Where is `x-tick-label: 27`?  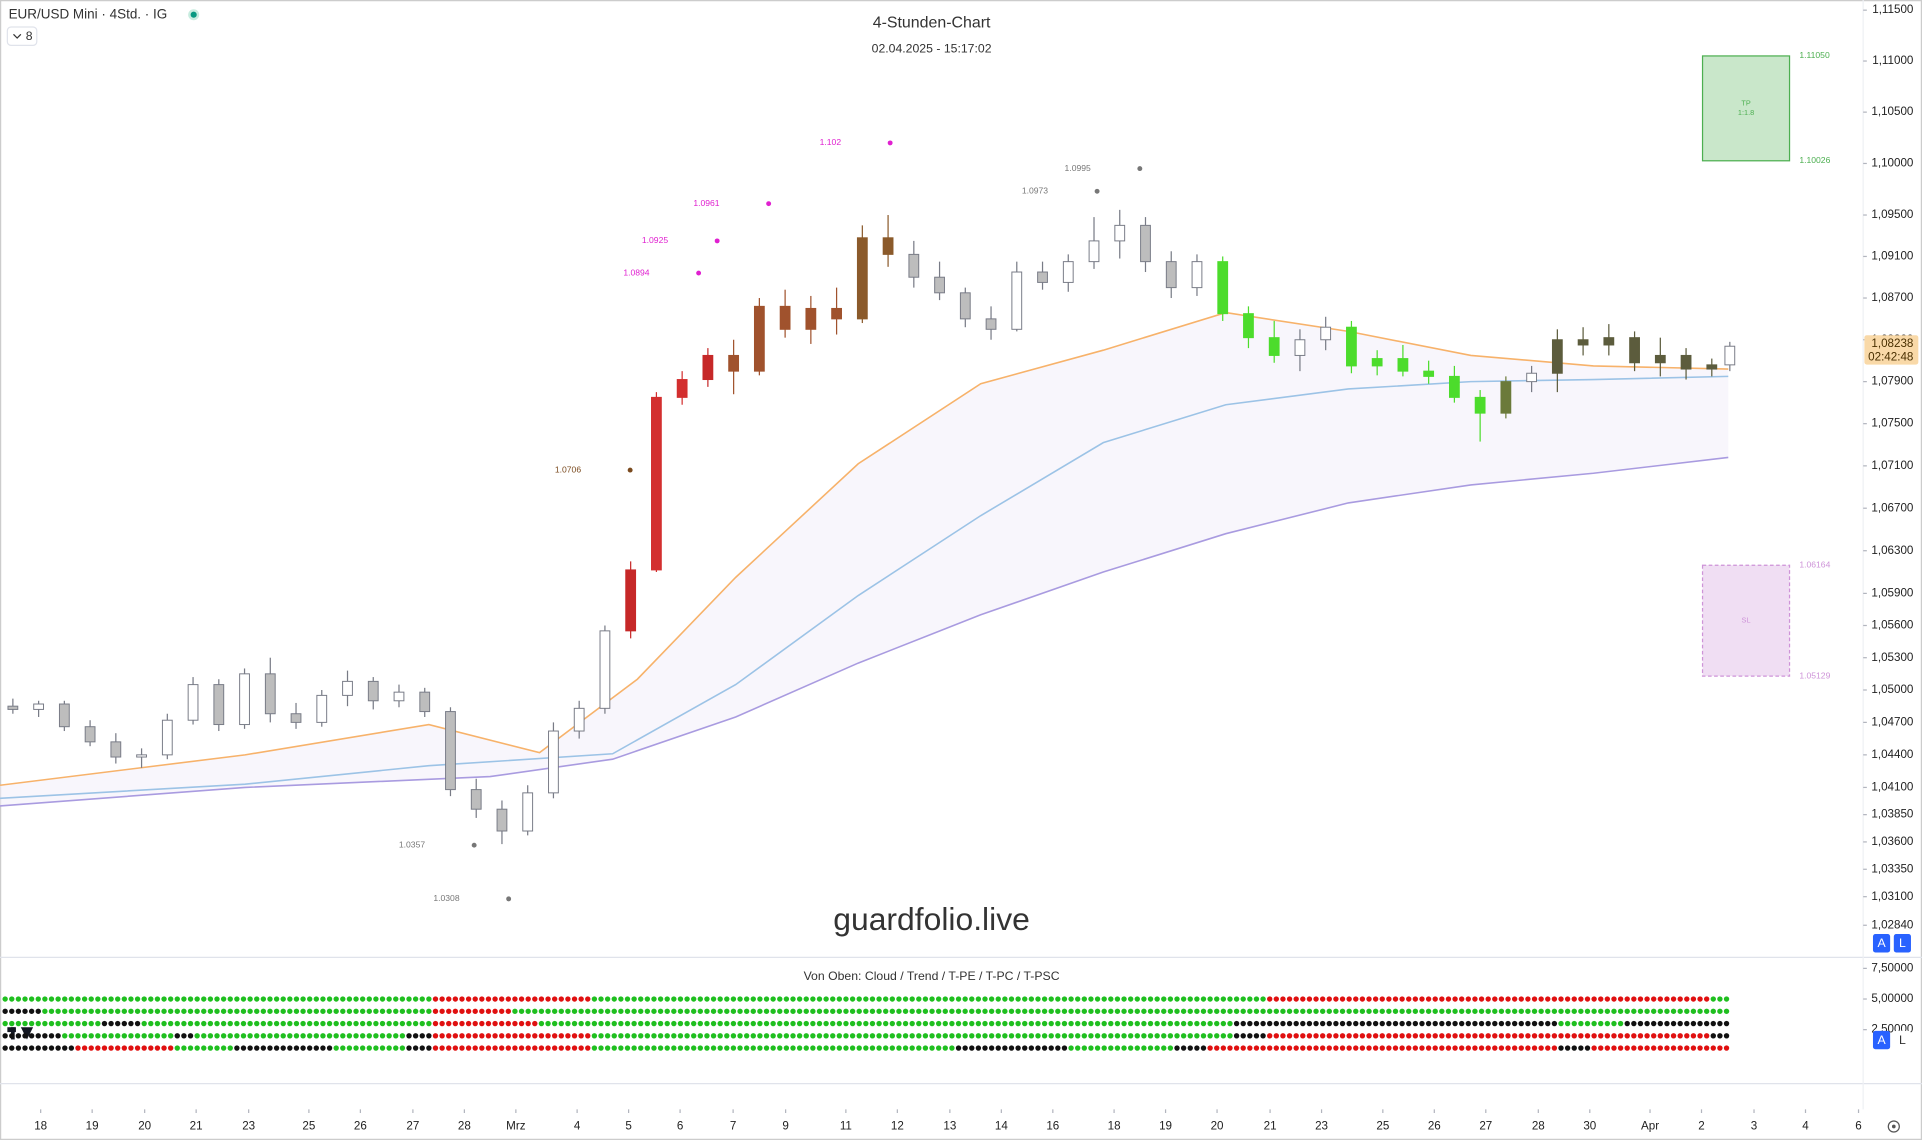
x-tick-label: 27 is located at coordinates (1485, 1126).